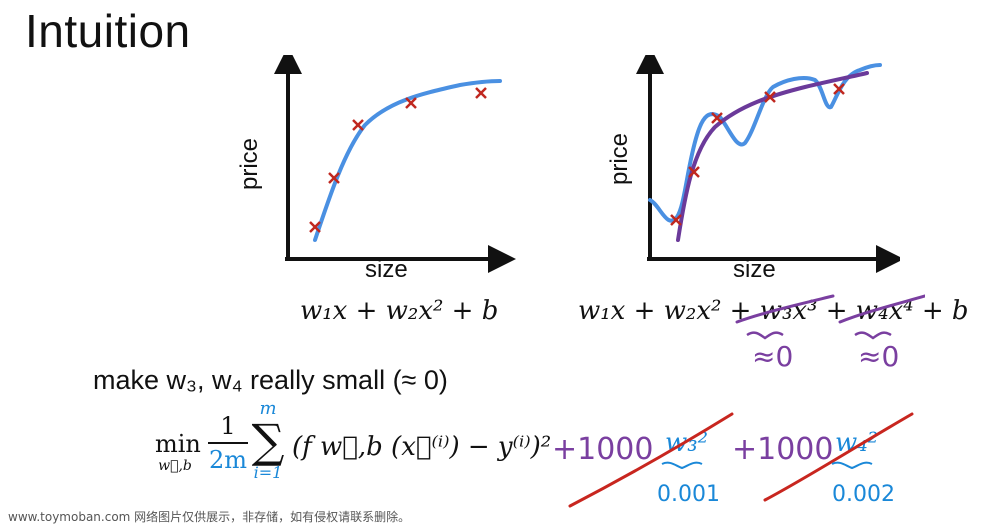 The width and height of the screenshot is (1000, 527). What do you see at coordinates (209, 517) in the screenshot?
I see `watermark: www.toymoban.com 网络图片仅供展示，非存储，如有侵权请联系删除。` at bounding box center [209, 517].